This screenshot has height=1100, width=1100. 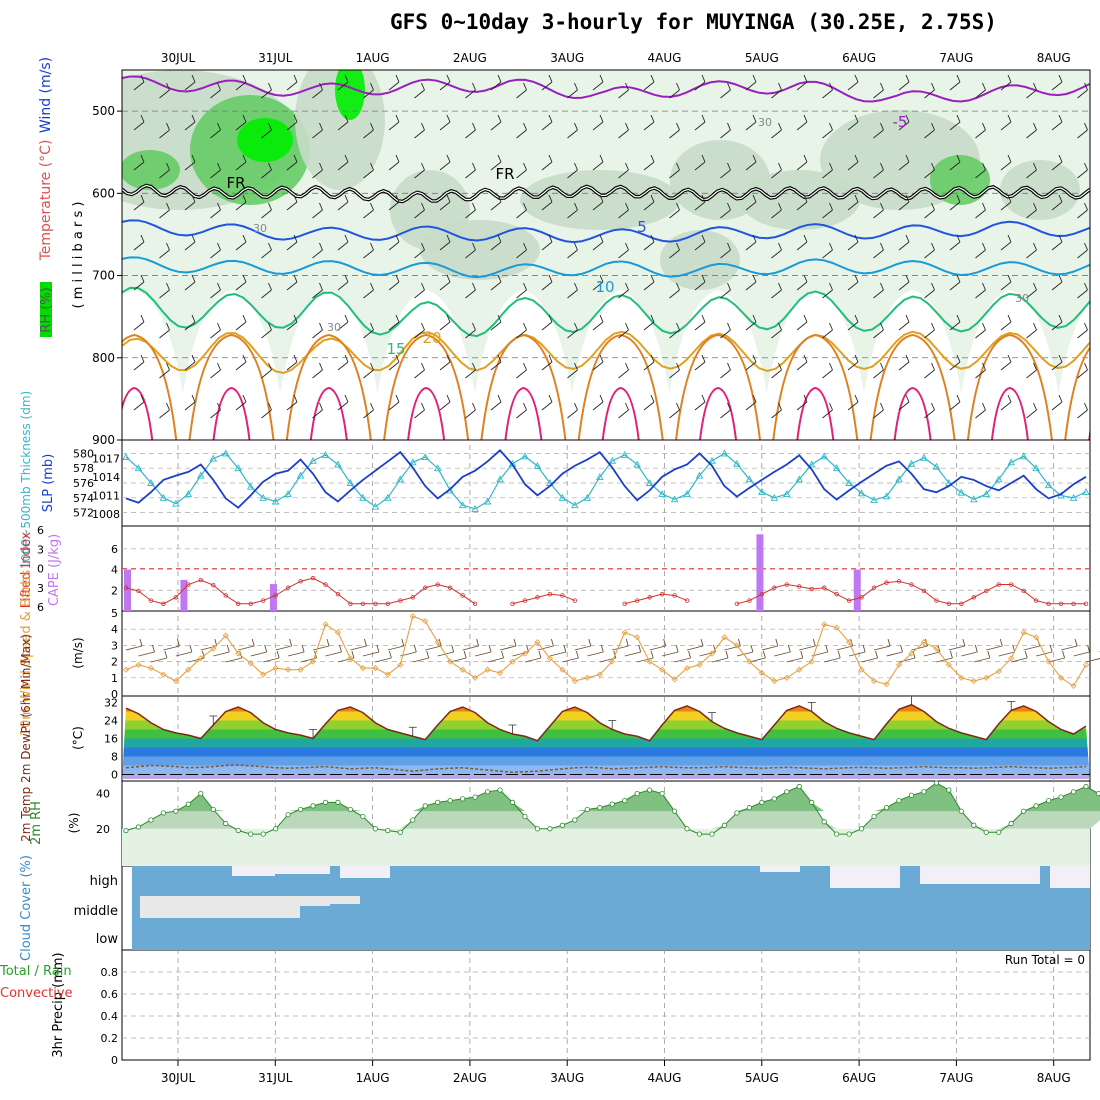 What do you see at coordinates (40, 607) in the screenshot?
I see `li-tick: 6` at bounding box center [40, 607].